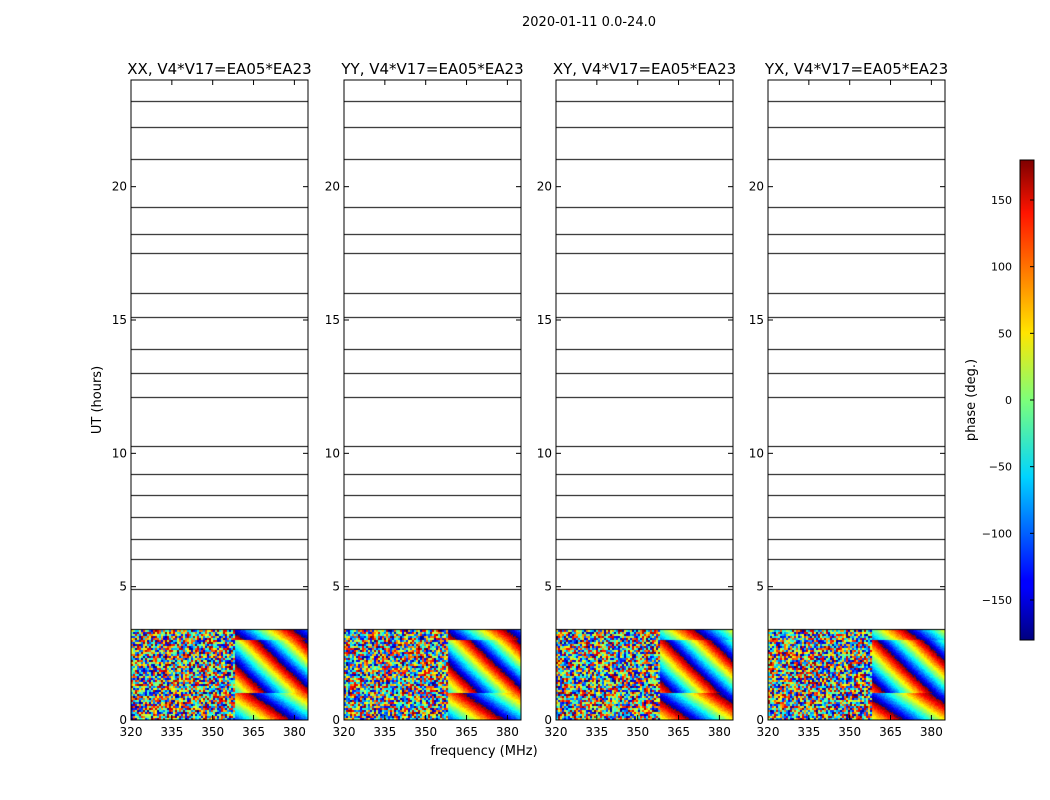 Image resolution: width=1050 pixels, height=800 pixels. I want to click on colorbar-tick-label: 50, so click(1005, 333).